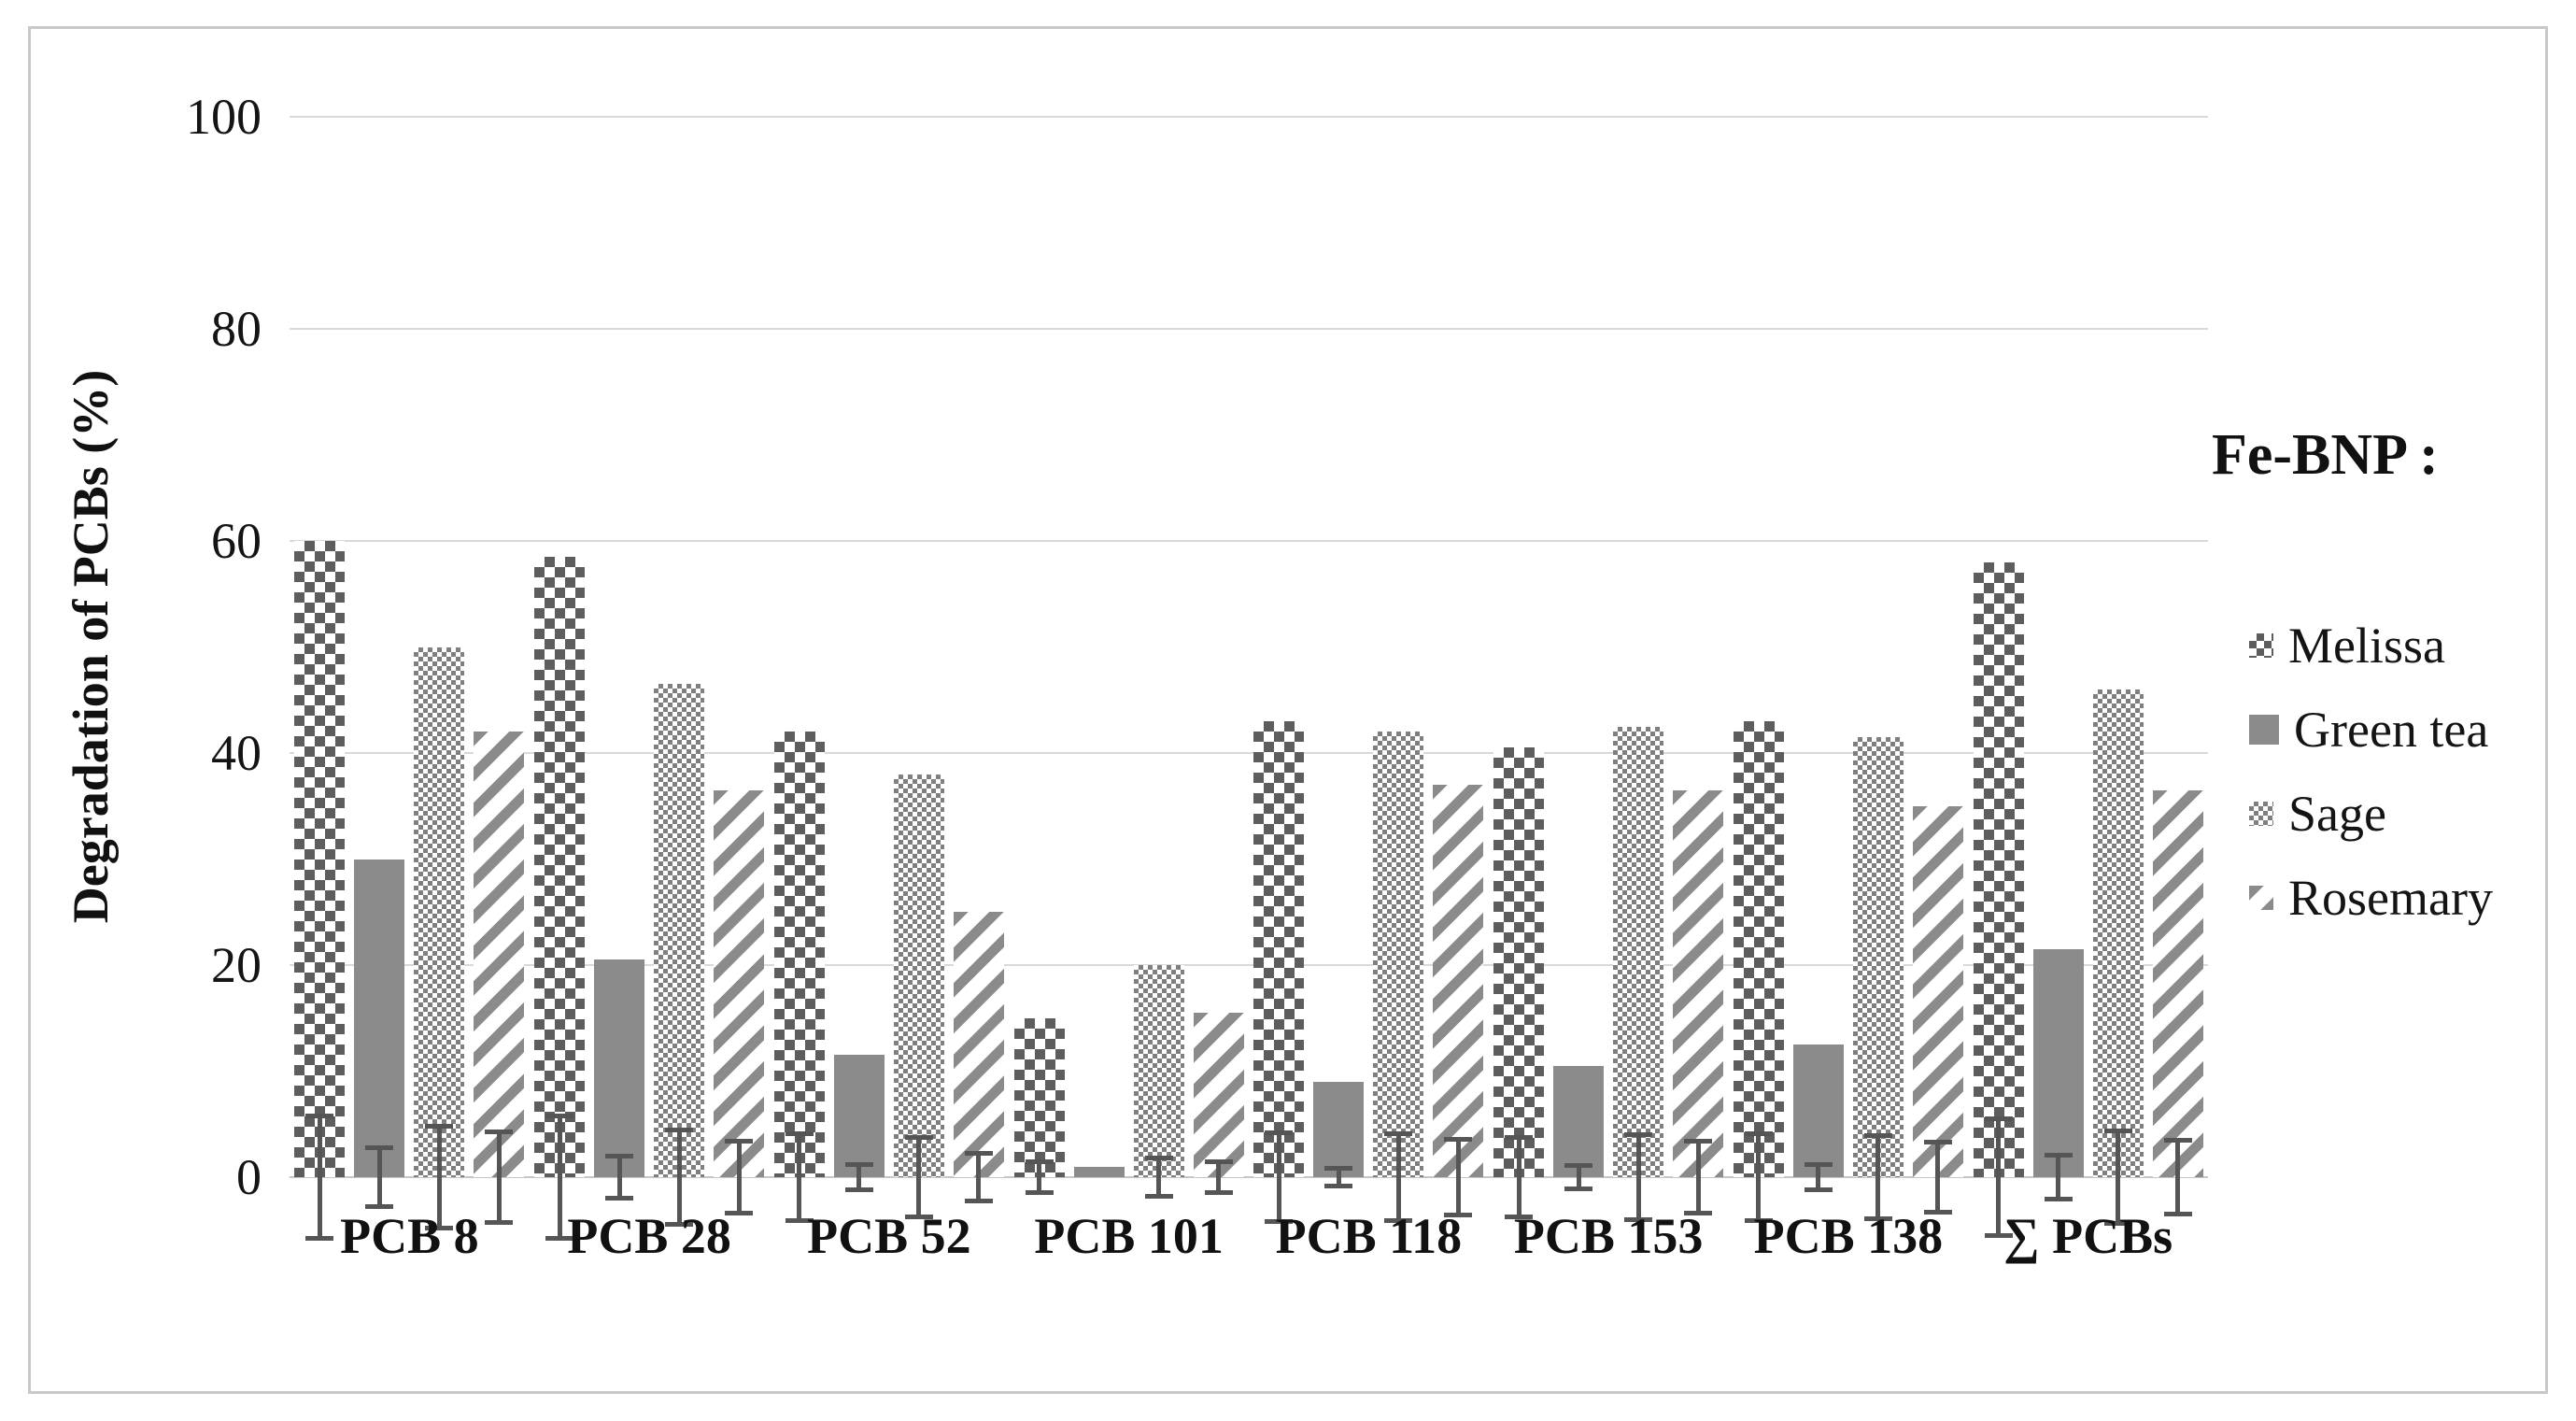 Image resolution: width=2576 pixels, height=1421 pixels. What do you see at coordinates (1698, 1002) in the screenshot?
I see `bar-Rosemary-PCB 153` at bounding box center [1698, 1002].